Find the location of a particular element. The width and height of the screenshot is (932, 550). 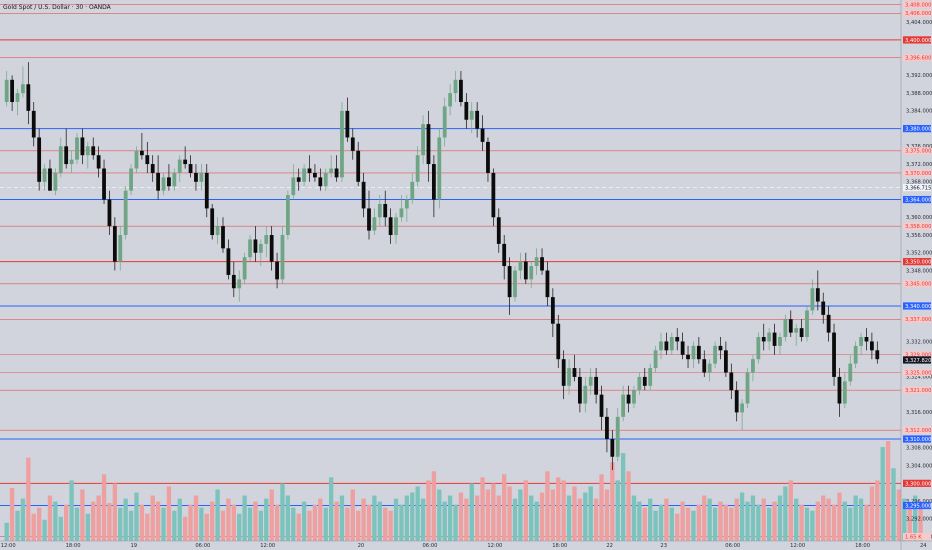

level-label-text: 3,295.000 is located at coordinates (918, 506).